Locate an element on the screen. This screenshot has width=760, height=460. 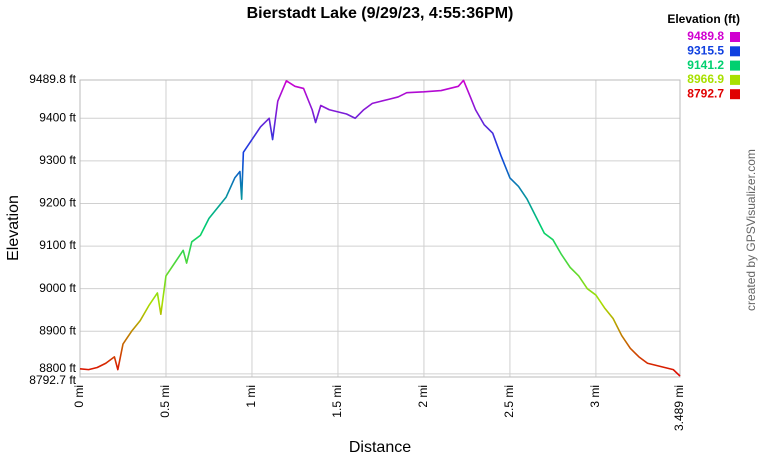
x-tick-label: 1.5 mi is located at coordinates (337, 401).